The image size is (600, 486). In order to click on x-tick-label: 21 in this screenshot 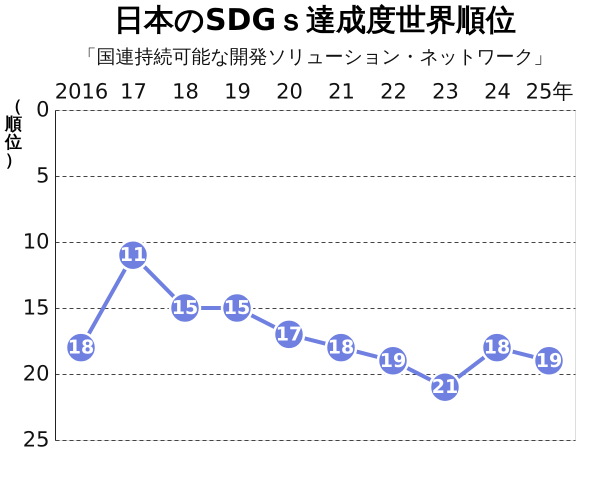, I will do `click(341, 92)`.